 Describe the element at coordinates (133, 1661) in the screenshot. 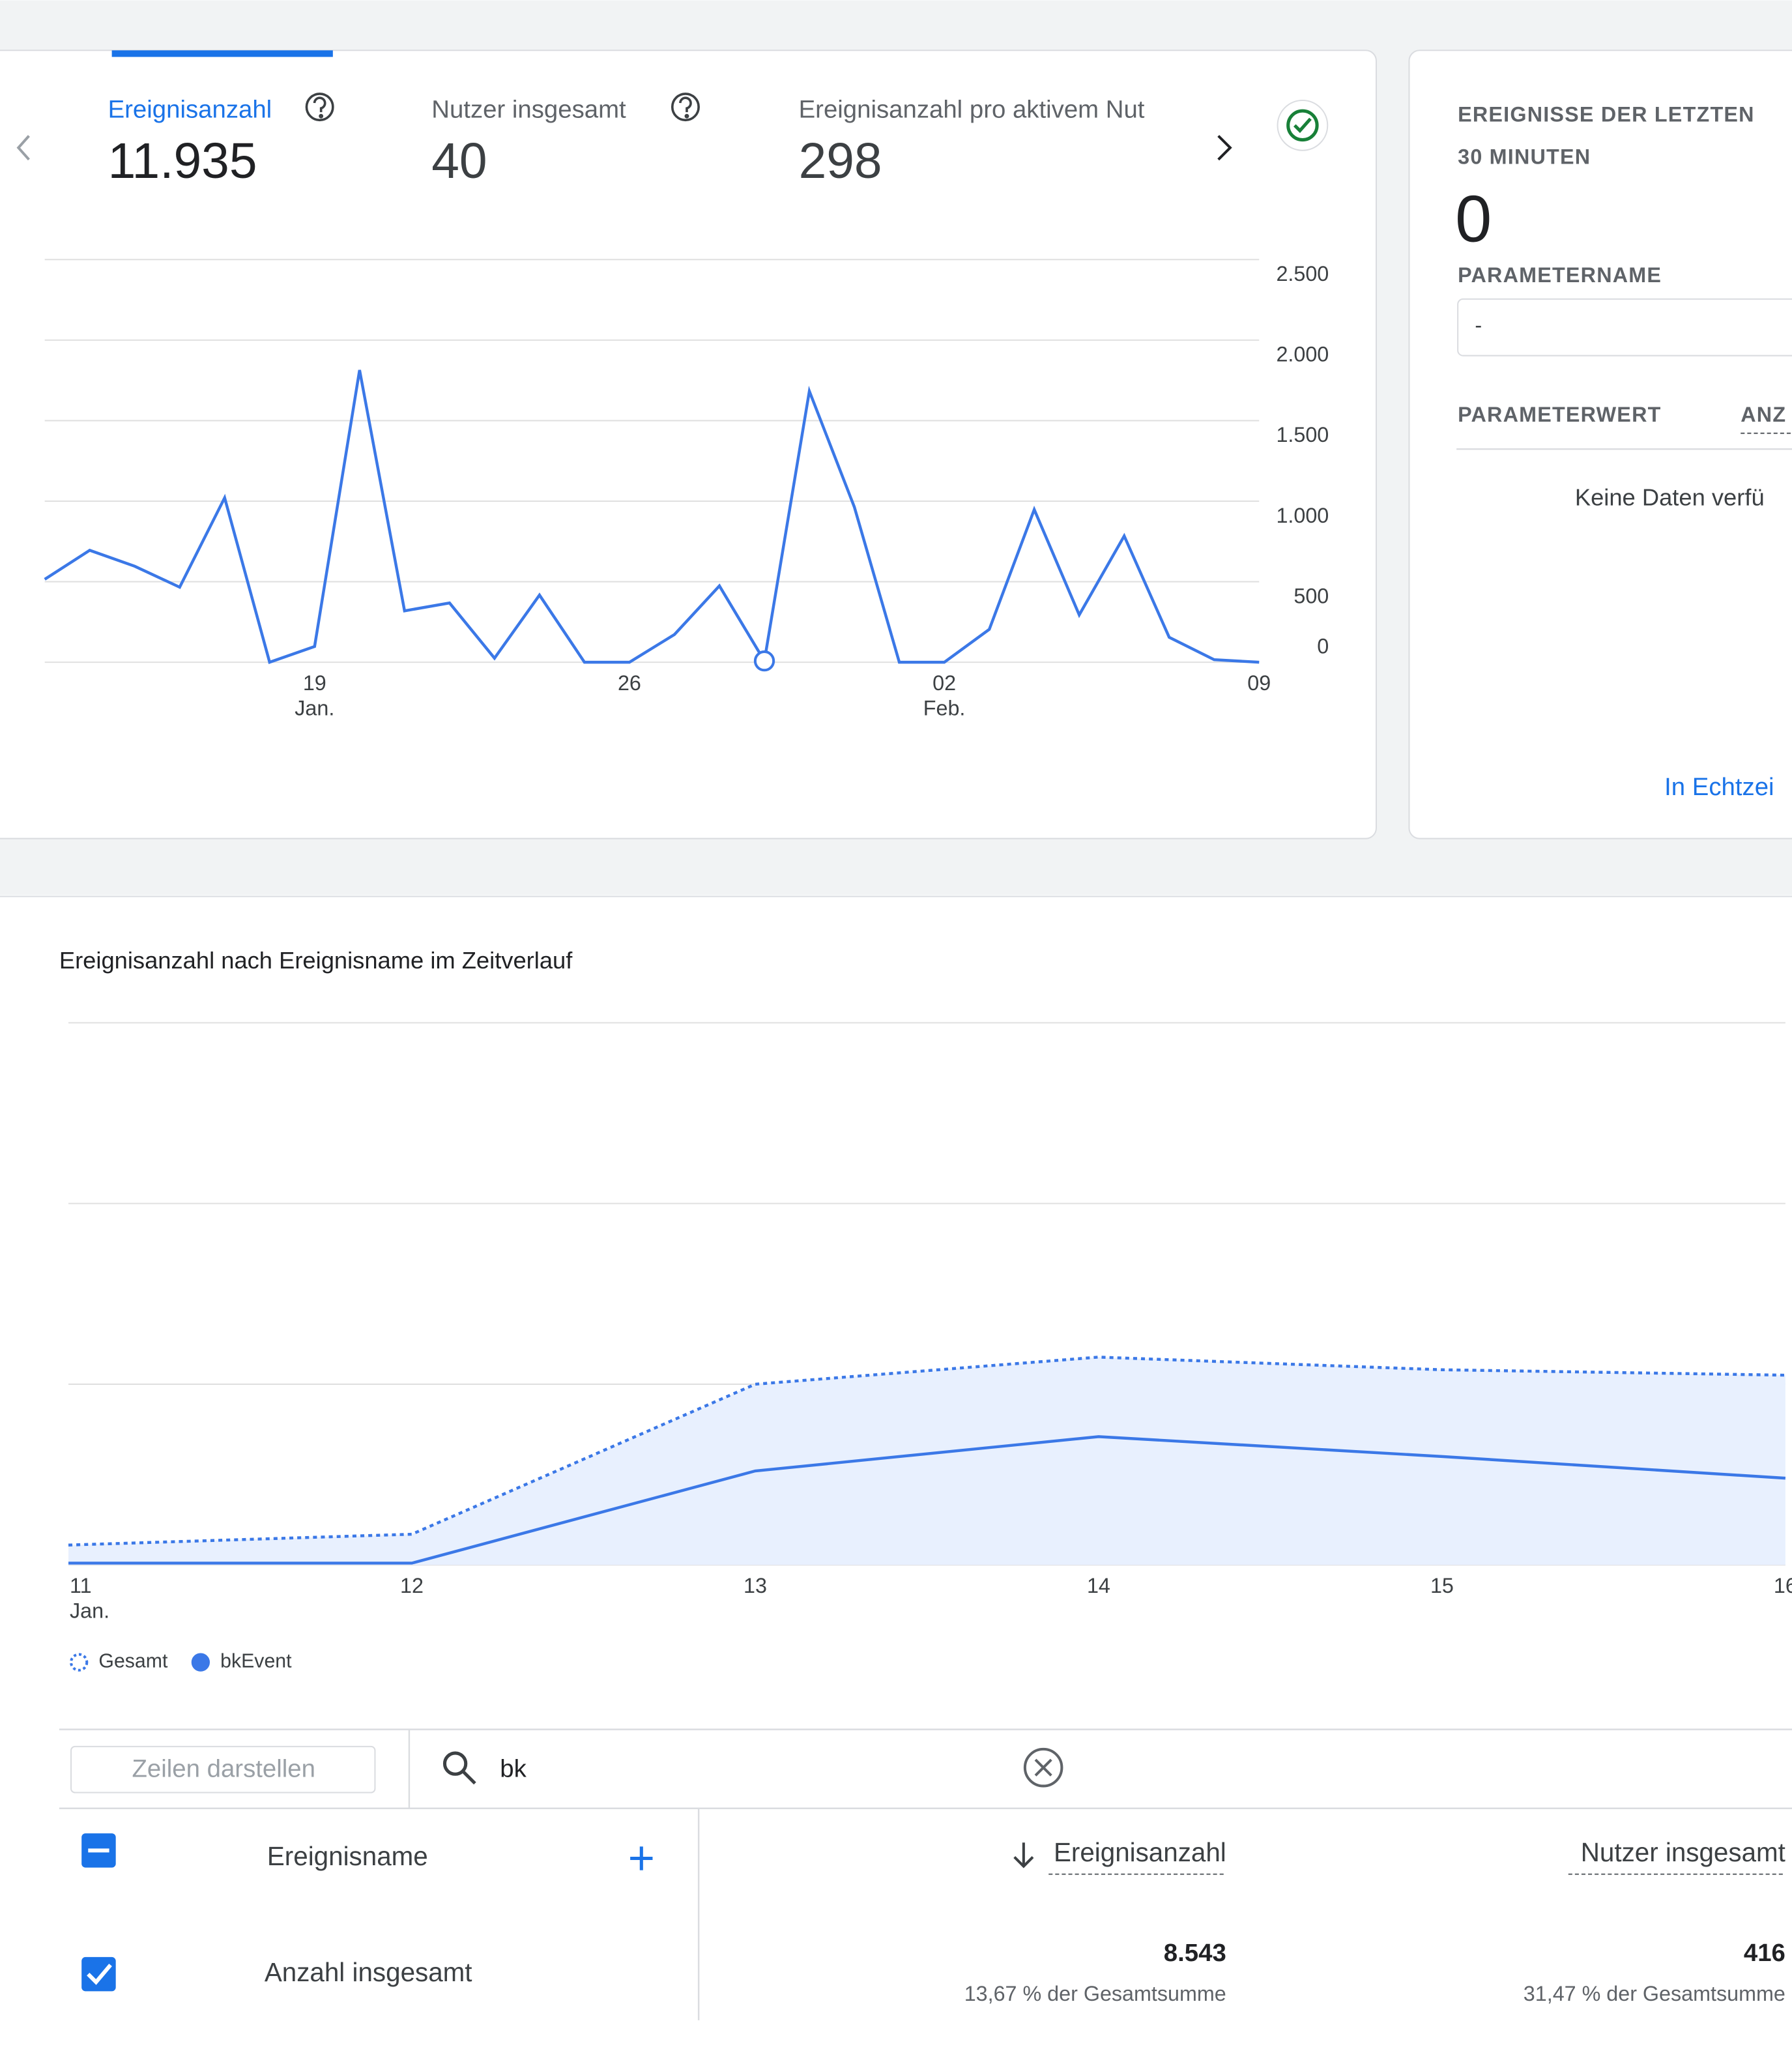

I see `legend-label: Gesamt` at that location.